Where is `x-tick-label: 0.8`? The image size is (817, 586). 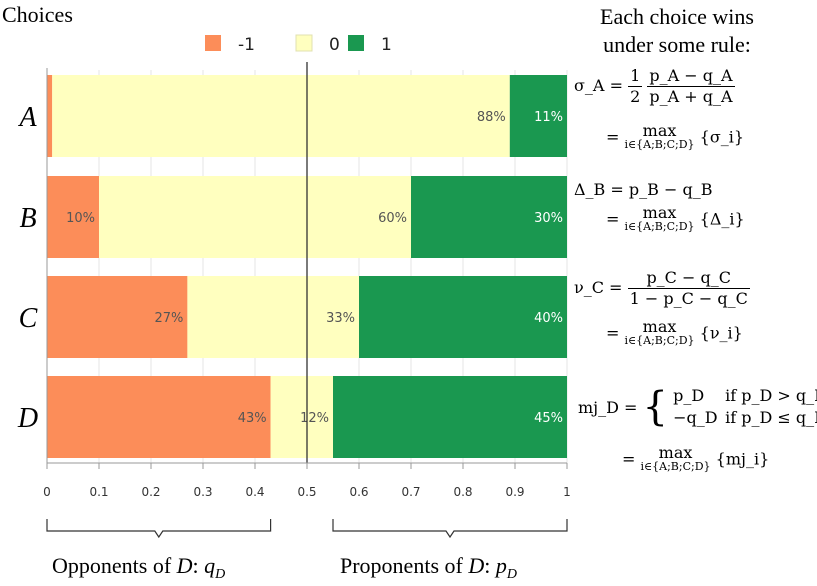
x-tick-label: 0.8 is located at coordinates (462, 492).